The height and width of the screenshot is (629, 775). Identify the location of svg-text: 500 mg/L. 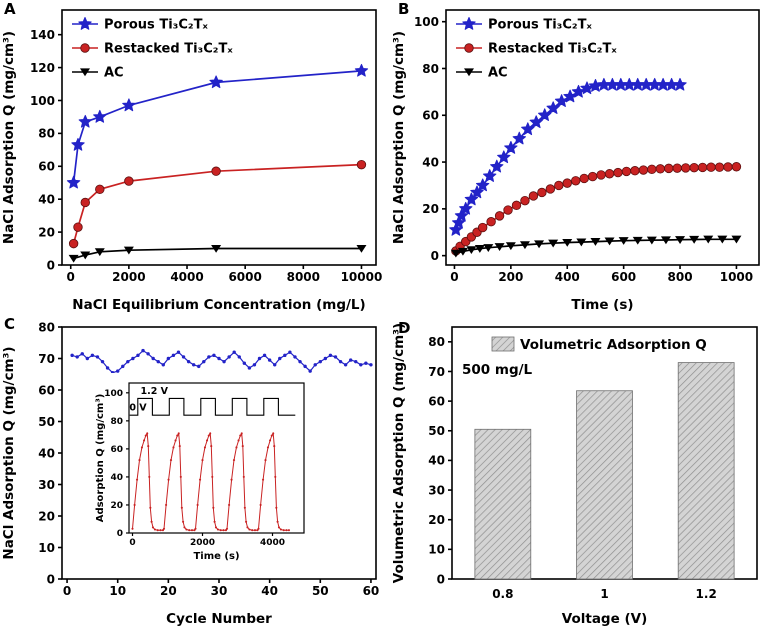
(497, 370).